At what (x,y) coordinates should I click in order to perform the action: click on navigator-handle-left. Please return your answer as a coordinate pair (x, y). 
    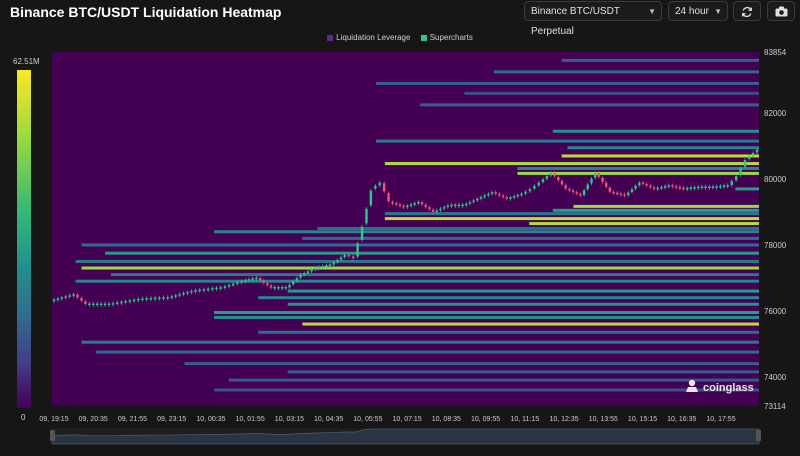
    Looking at the image, I should click on (52, 435).